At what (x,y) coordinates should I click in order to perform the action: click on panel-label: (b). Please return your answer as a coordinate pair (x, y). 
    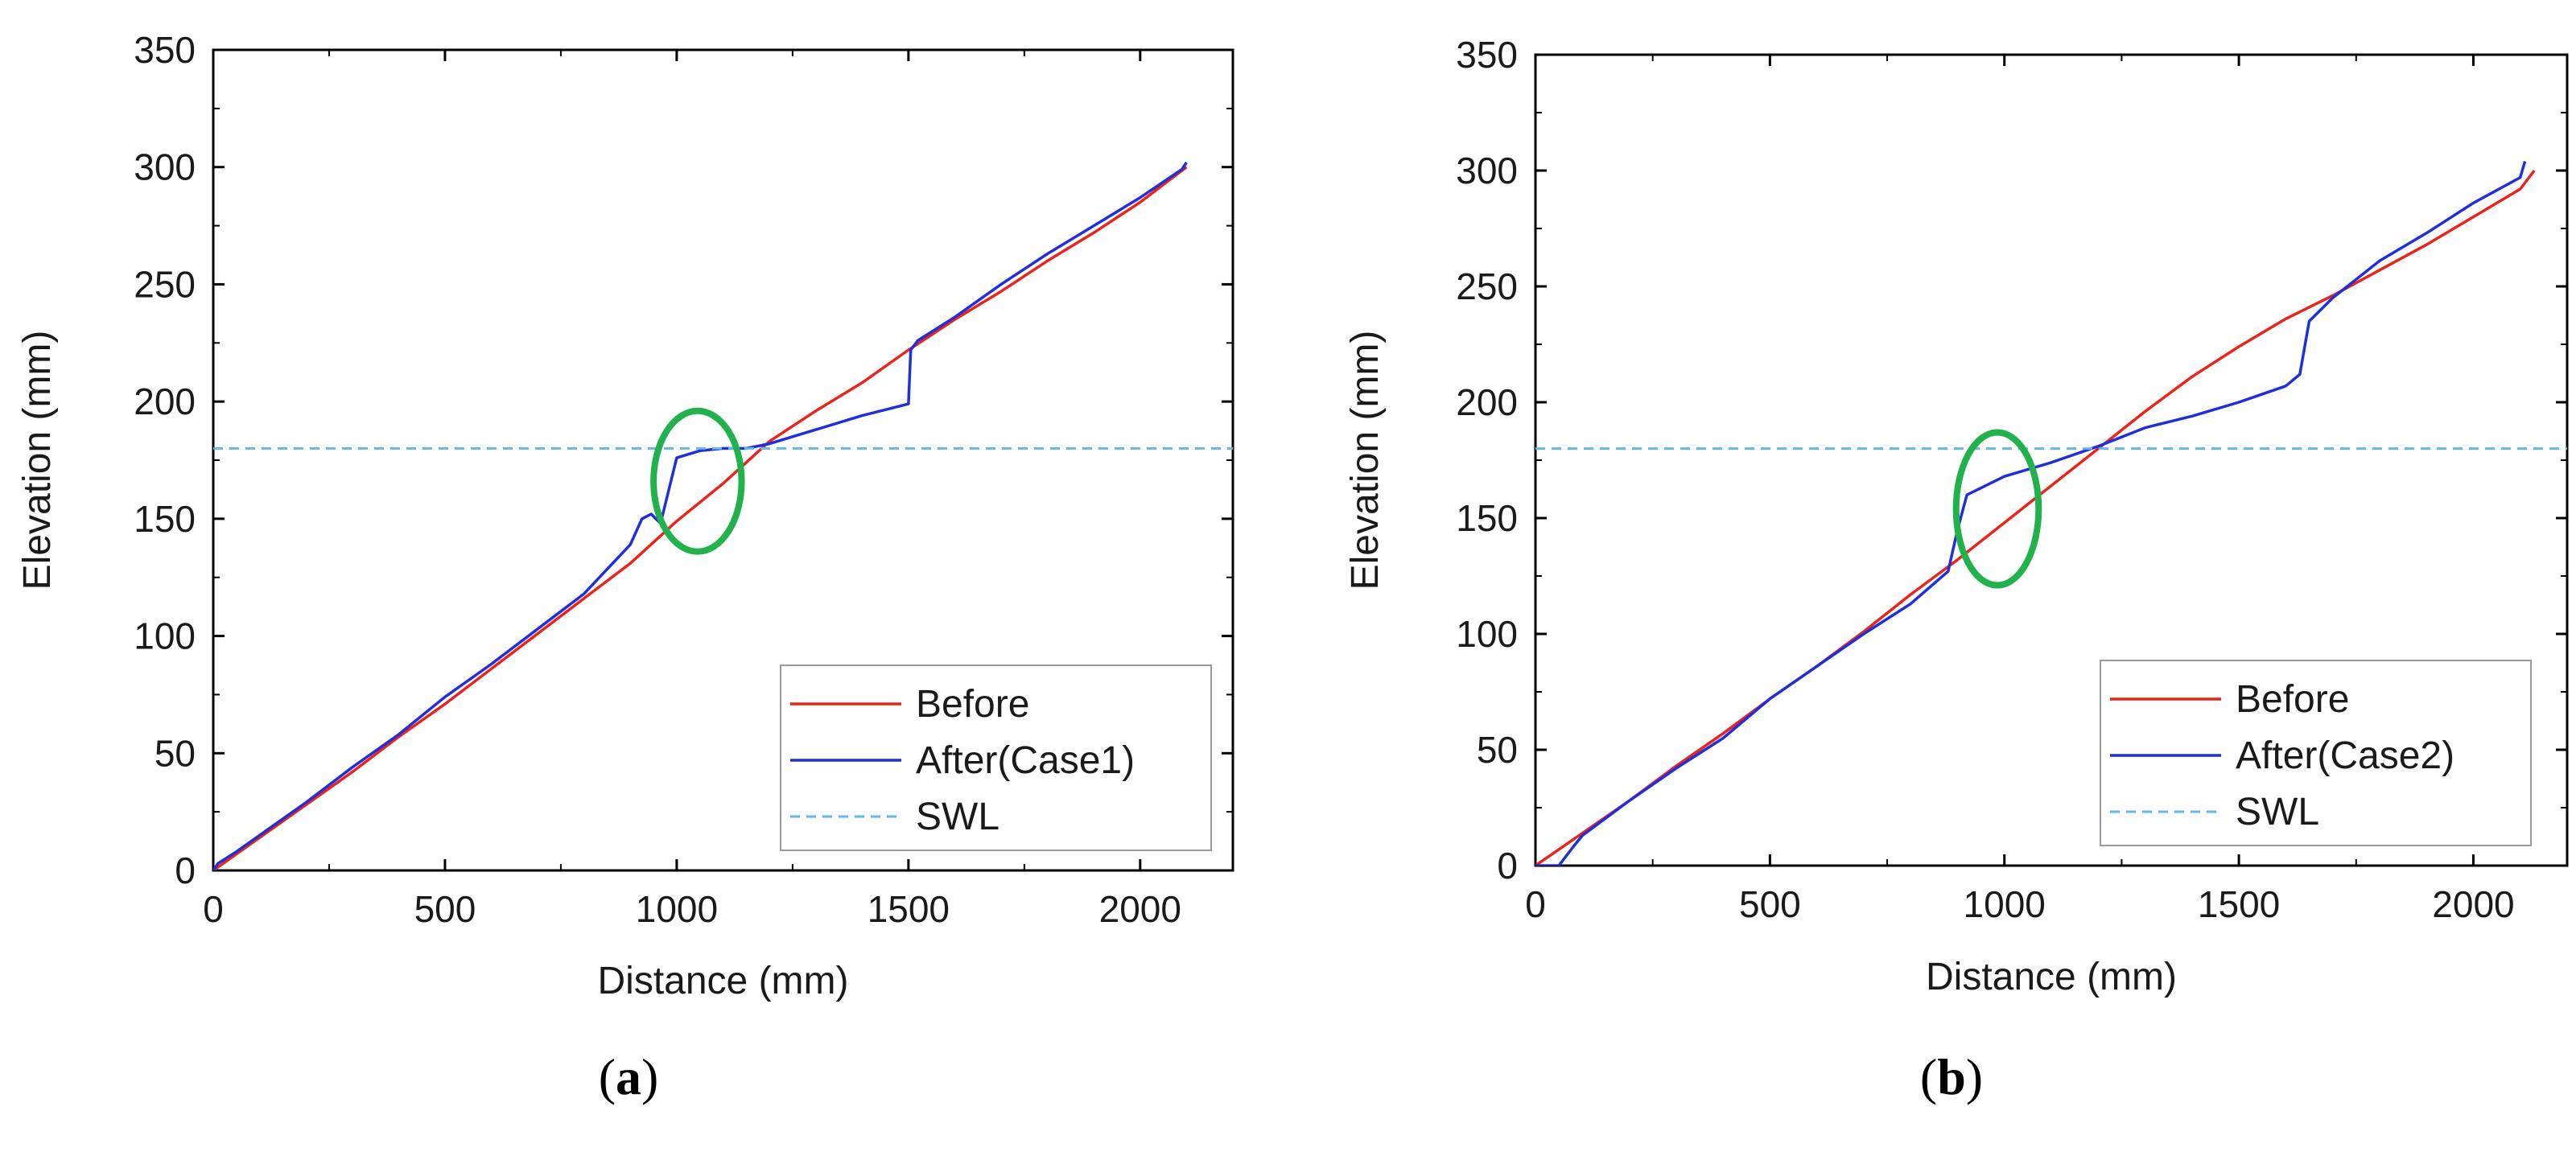
    Looking at the image, I should click on (1951, 1077).